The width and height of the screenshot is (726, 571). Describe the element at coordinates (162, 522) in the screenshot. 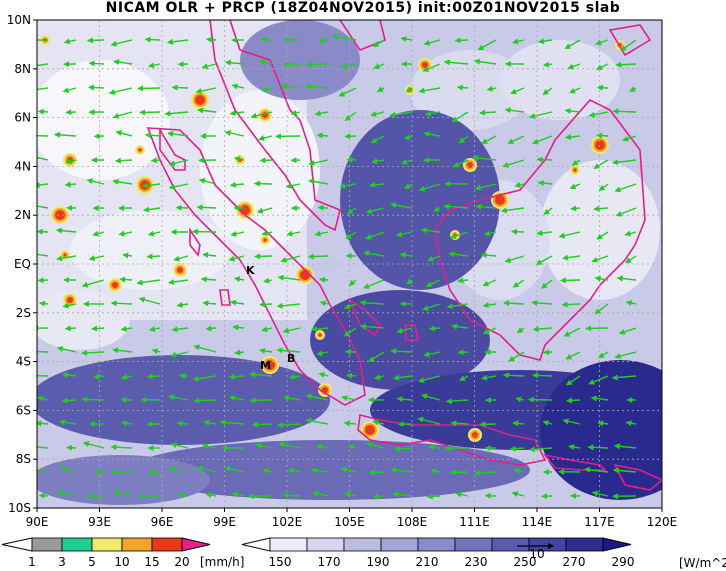

I see `lon-tick-label: 96E` at that location.